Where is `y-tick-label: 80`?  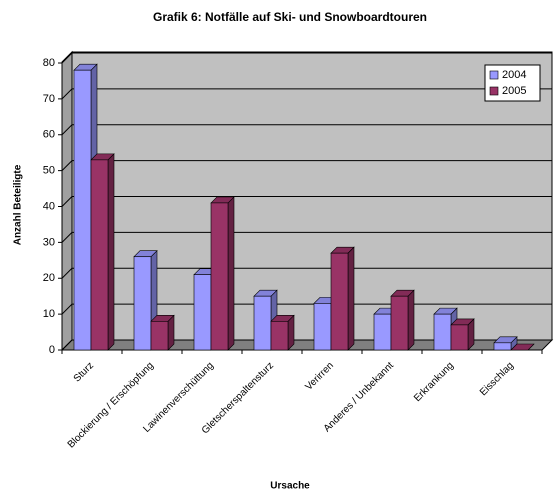 y-tick-label: 80 is located at coordinates (49, 63).